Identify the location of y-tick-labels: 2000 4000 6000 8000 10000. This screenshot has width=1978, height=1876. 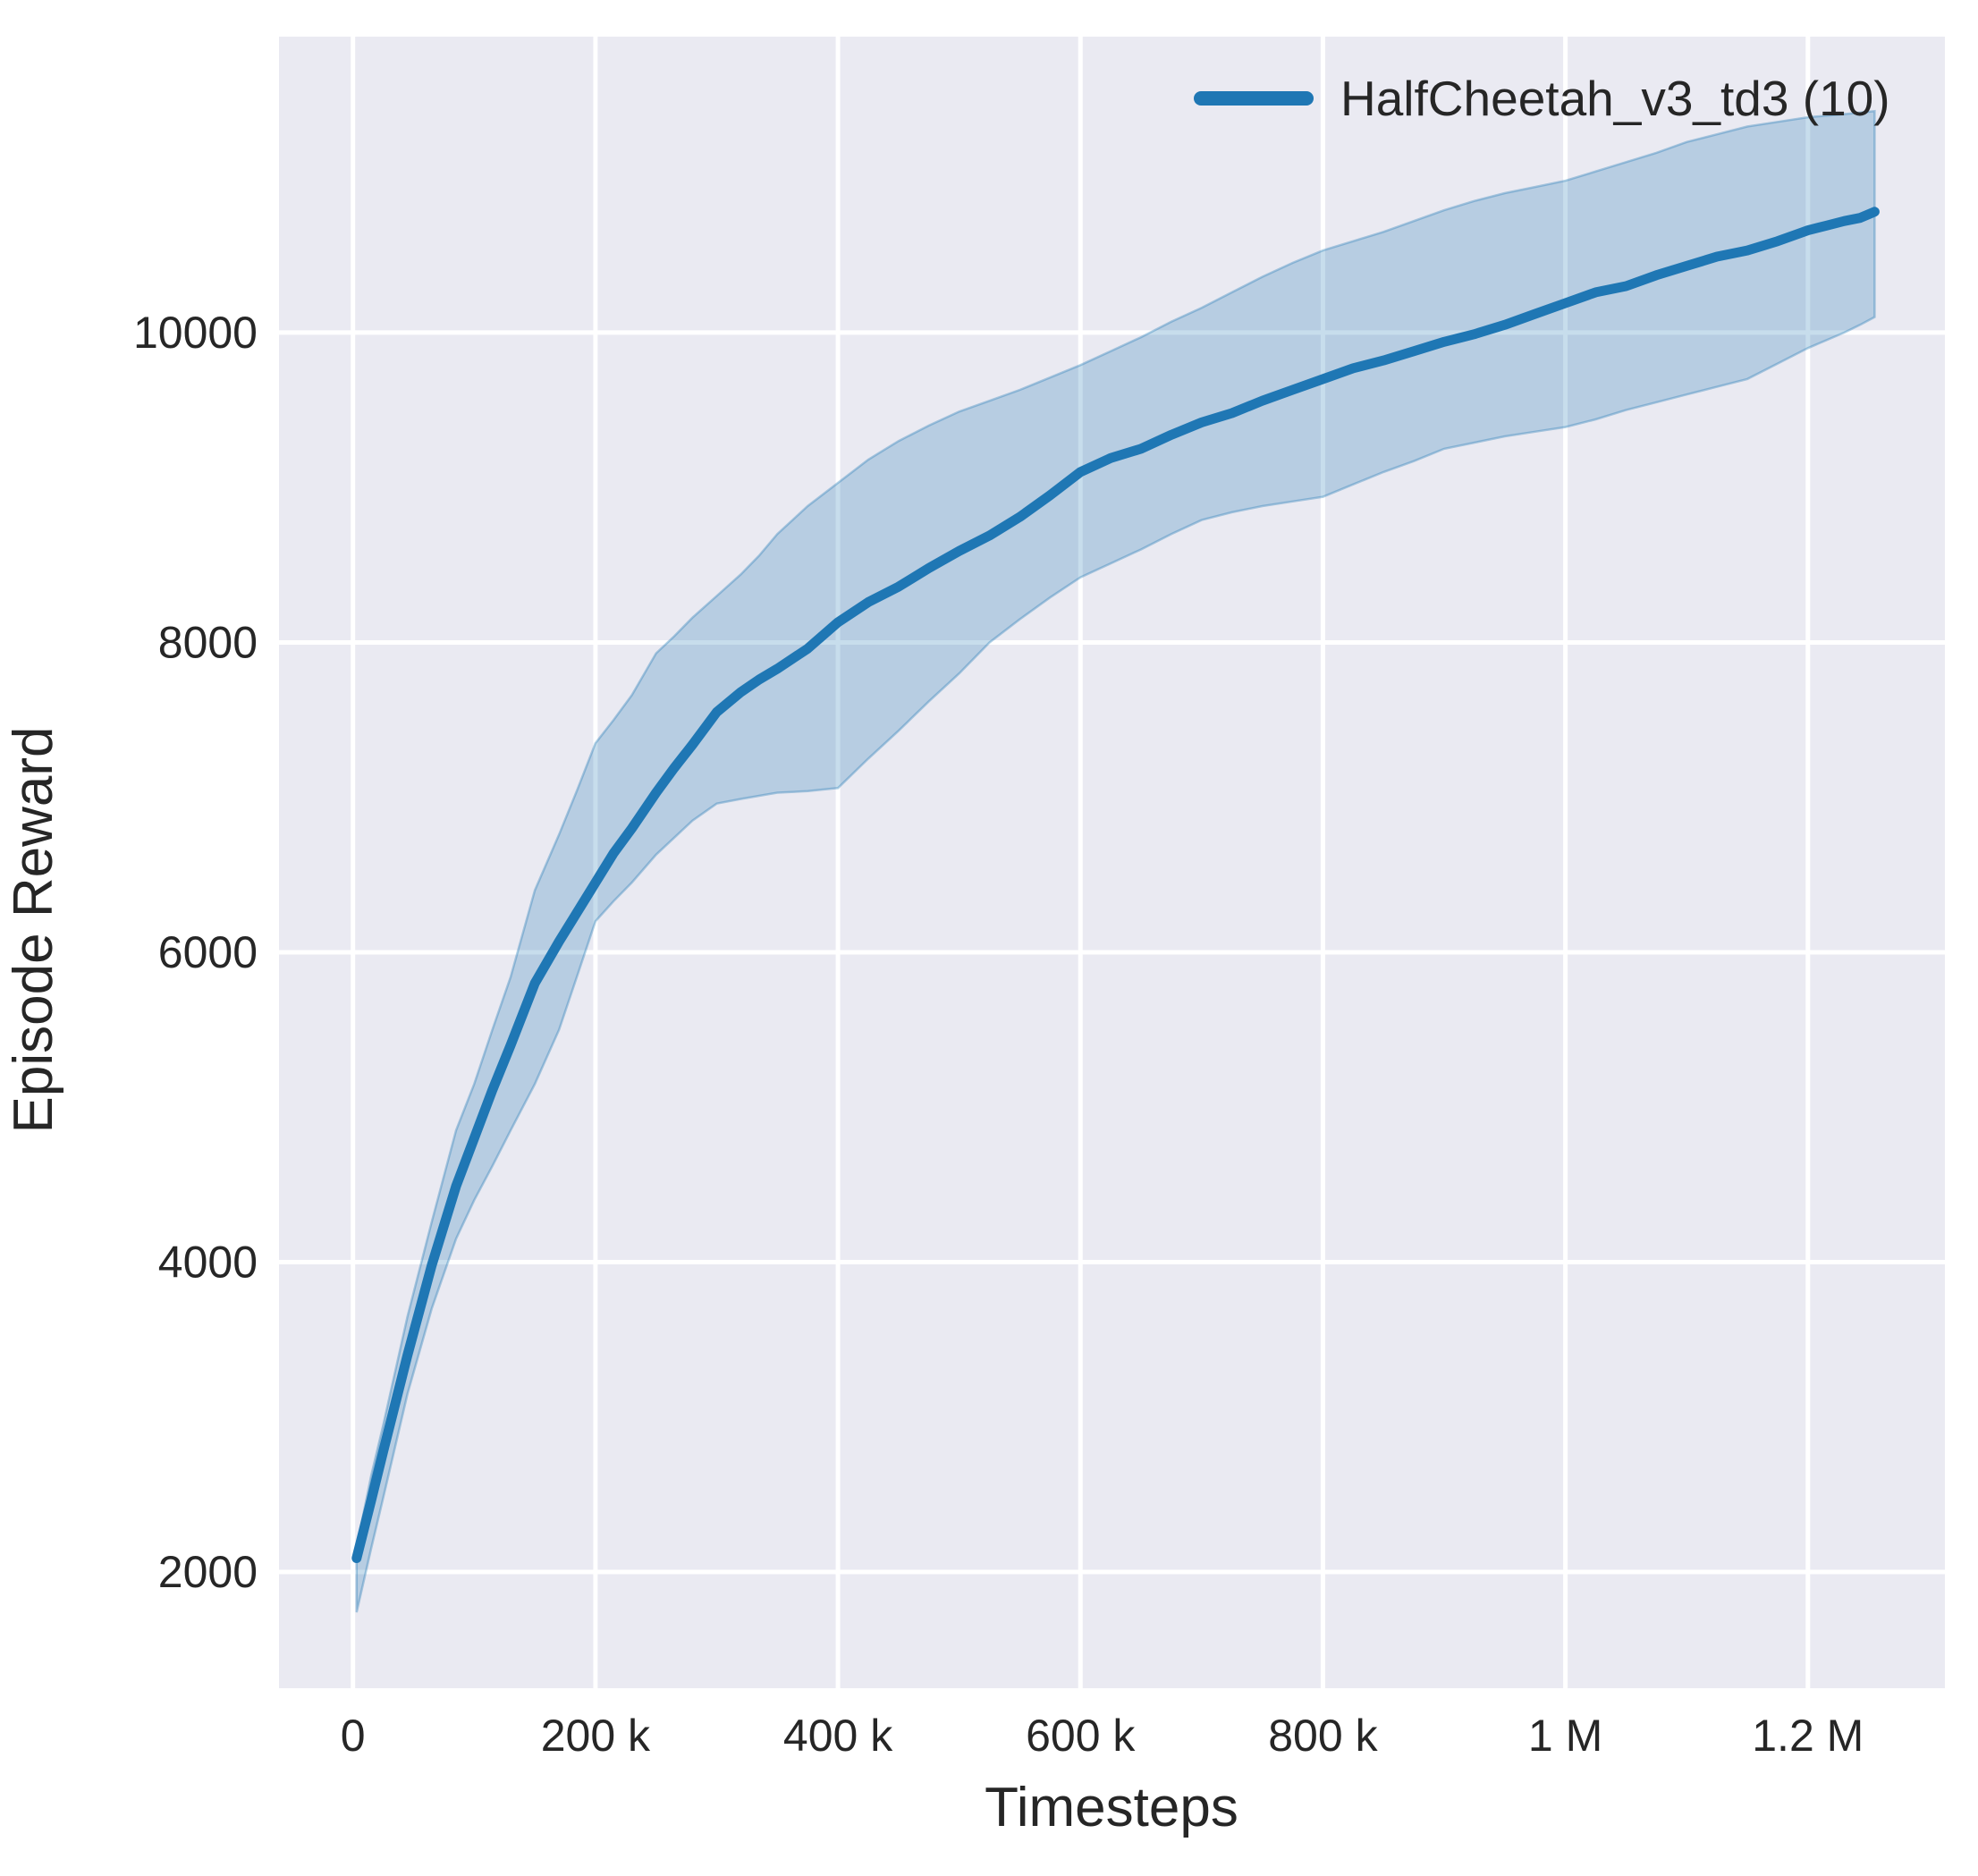
(195, 952).